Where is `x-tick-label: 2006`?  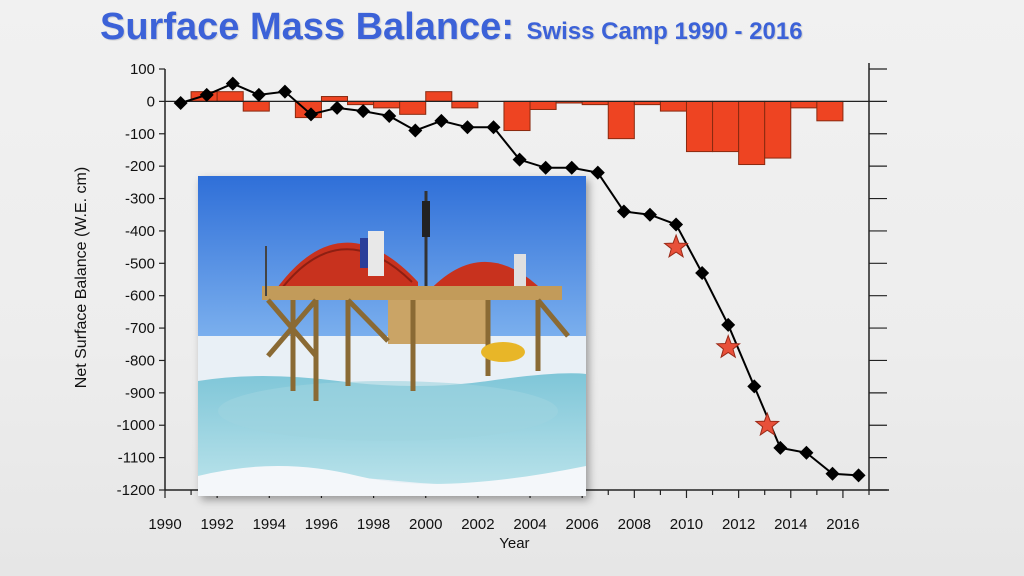
x-tick-label: 2006 is located at coordinates (581, 524).